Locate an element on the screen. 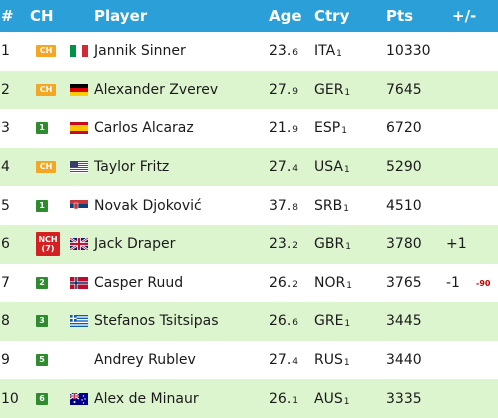 Image resolution: width=498 pixels, height=418 pixels. ch-cell: 6 is located at coordinates (42, 398).